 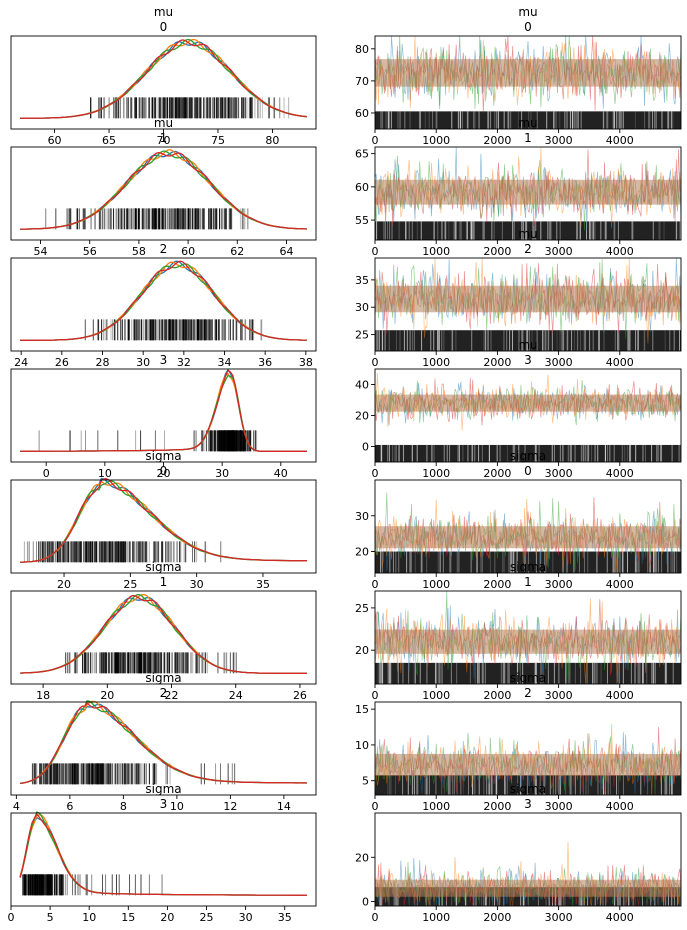 I want to click on x-tick-label: 5, so click(x=50, y=917).